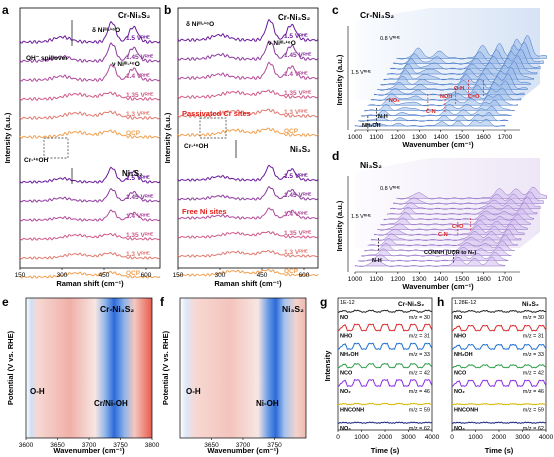 This screenshot has height=457, width=554. What do you see at coordinates (398, 279) in the screenshot?
I see `panel-d-tick-label: 1200` at bounding box center [398, 279].